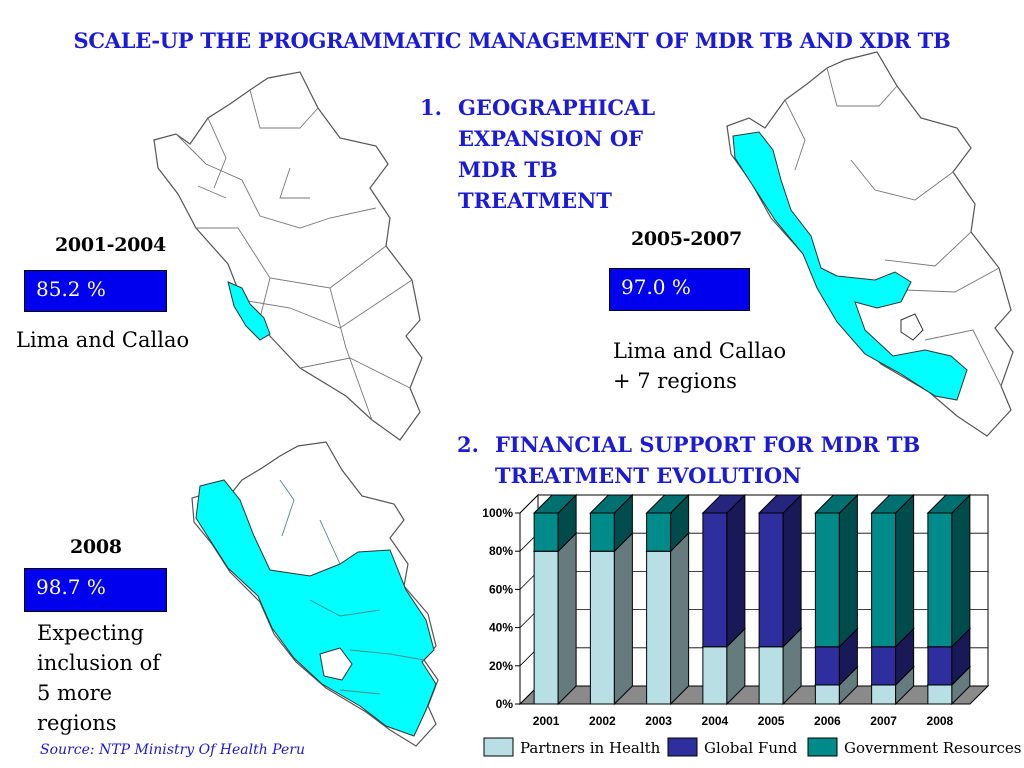  I want to click on x-tick-label: 2007, so click(883, 721).